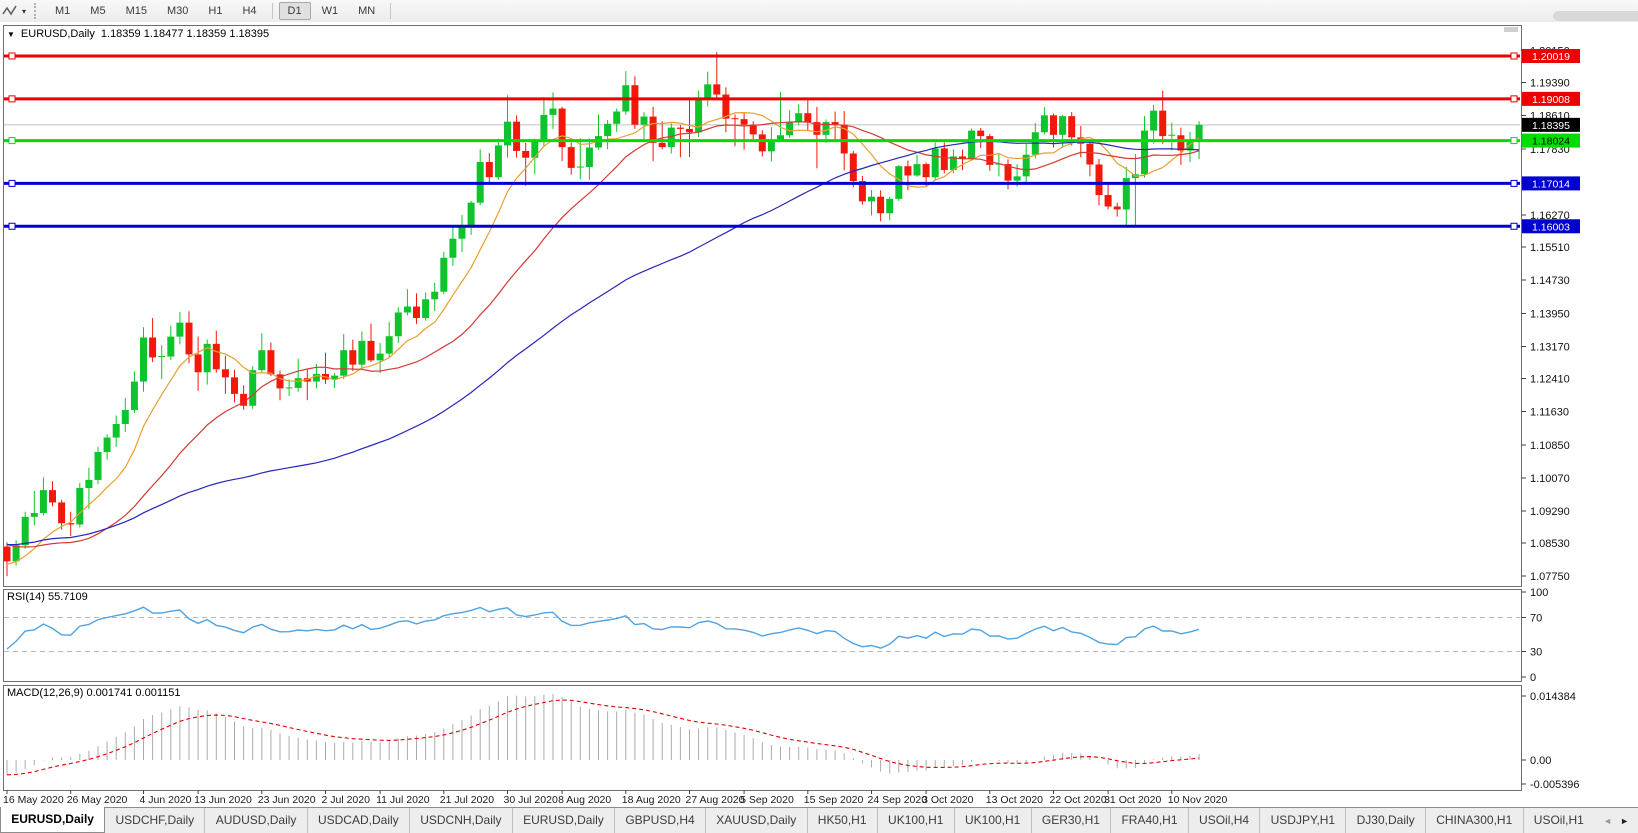 The height and width of the screenshot is (833, 1638). Describe the element at coordinates (834, 800) in the screenshot. I see `svg-text: 15 Sep 2020` at that location.